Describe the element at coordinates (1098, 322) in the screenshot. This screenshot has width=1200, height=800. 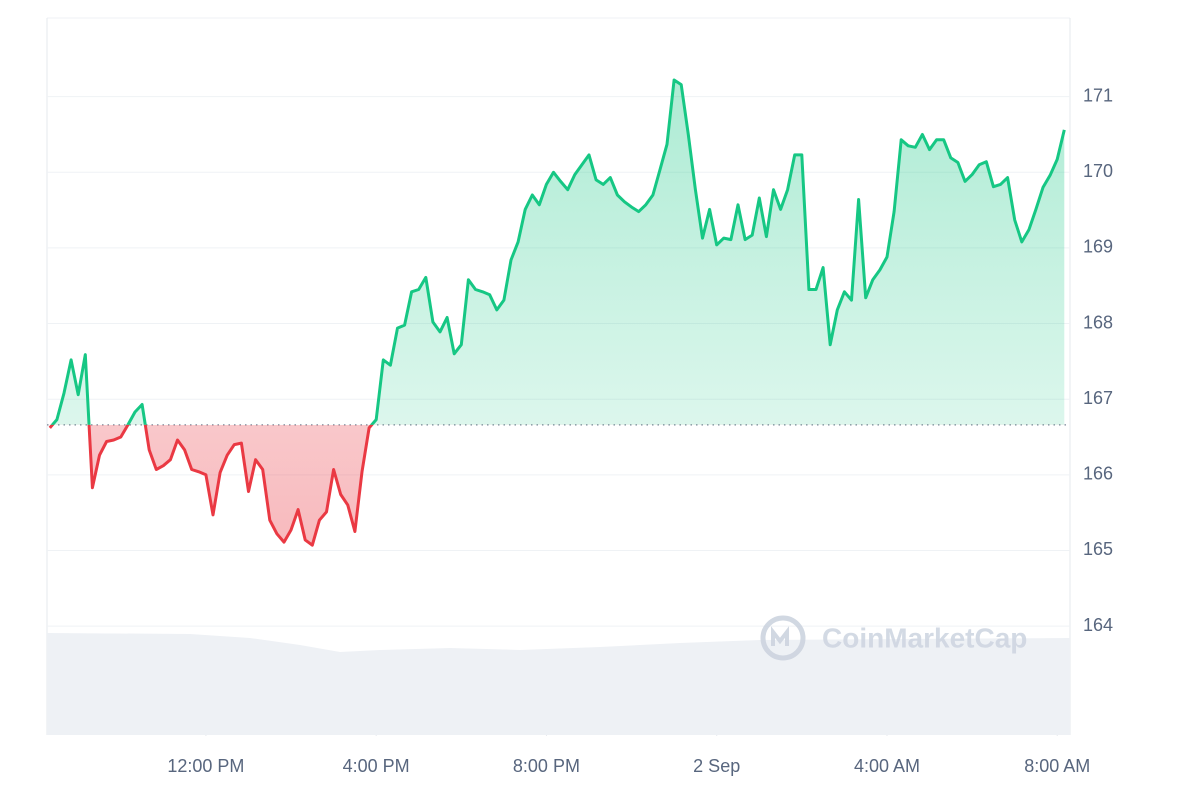
I see `y-tick-label: 168` at that location.